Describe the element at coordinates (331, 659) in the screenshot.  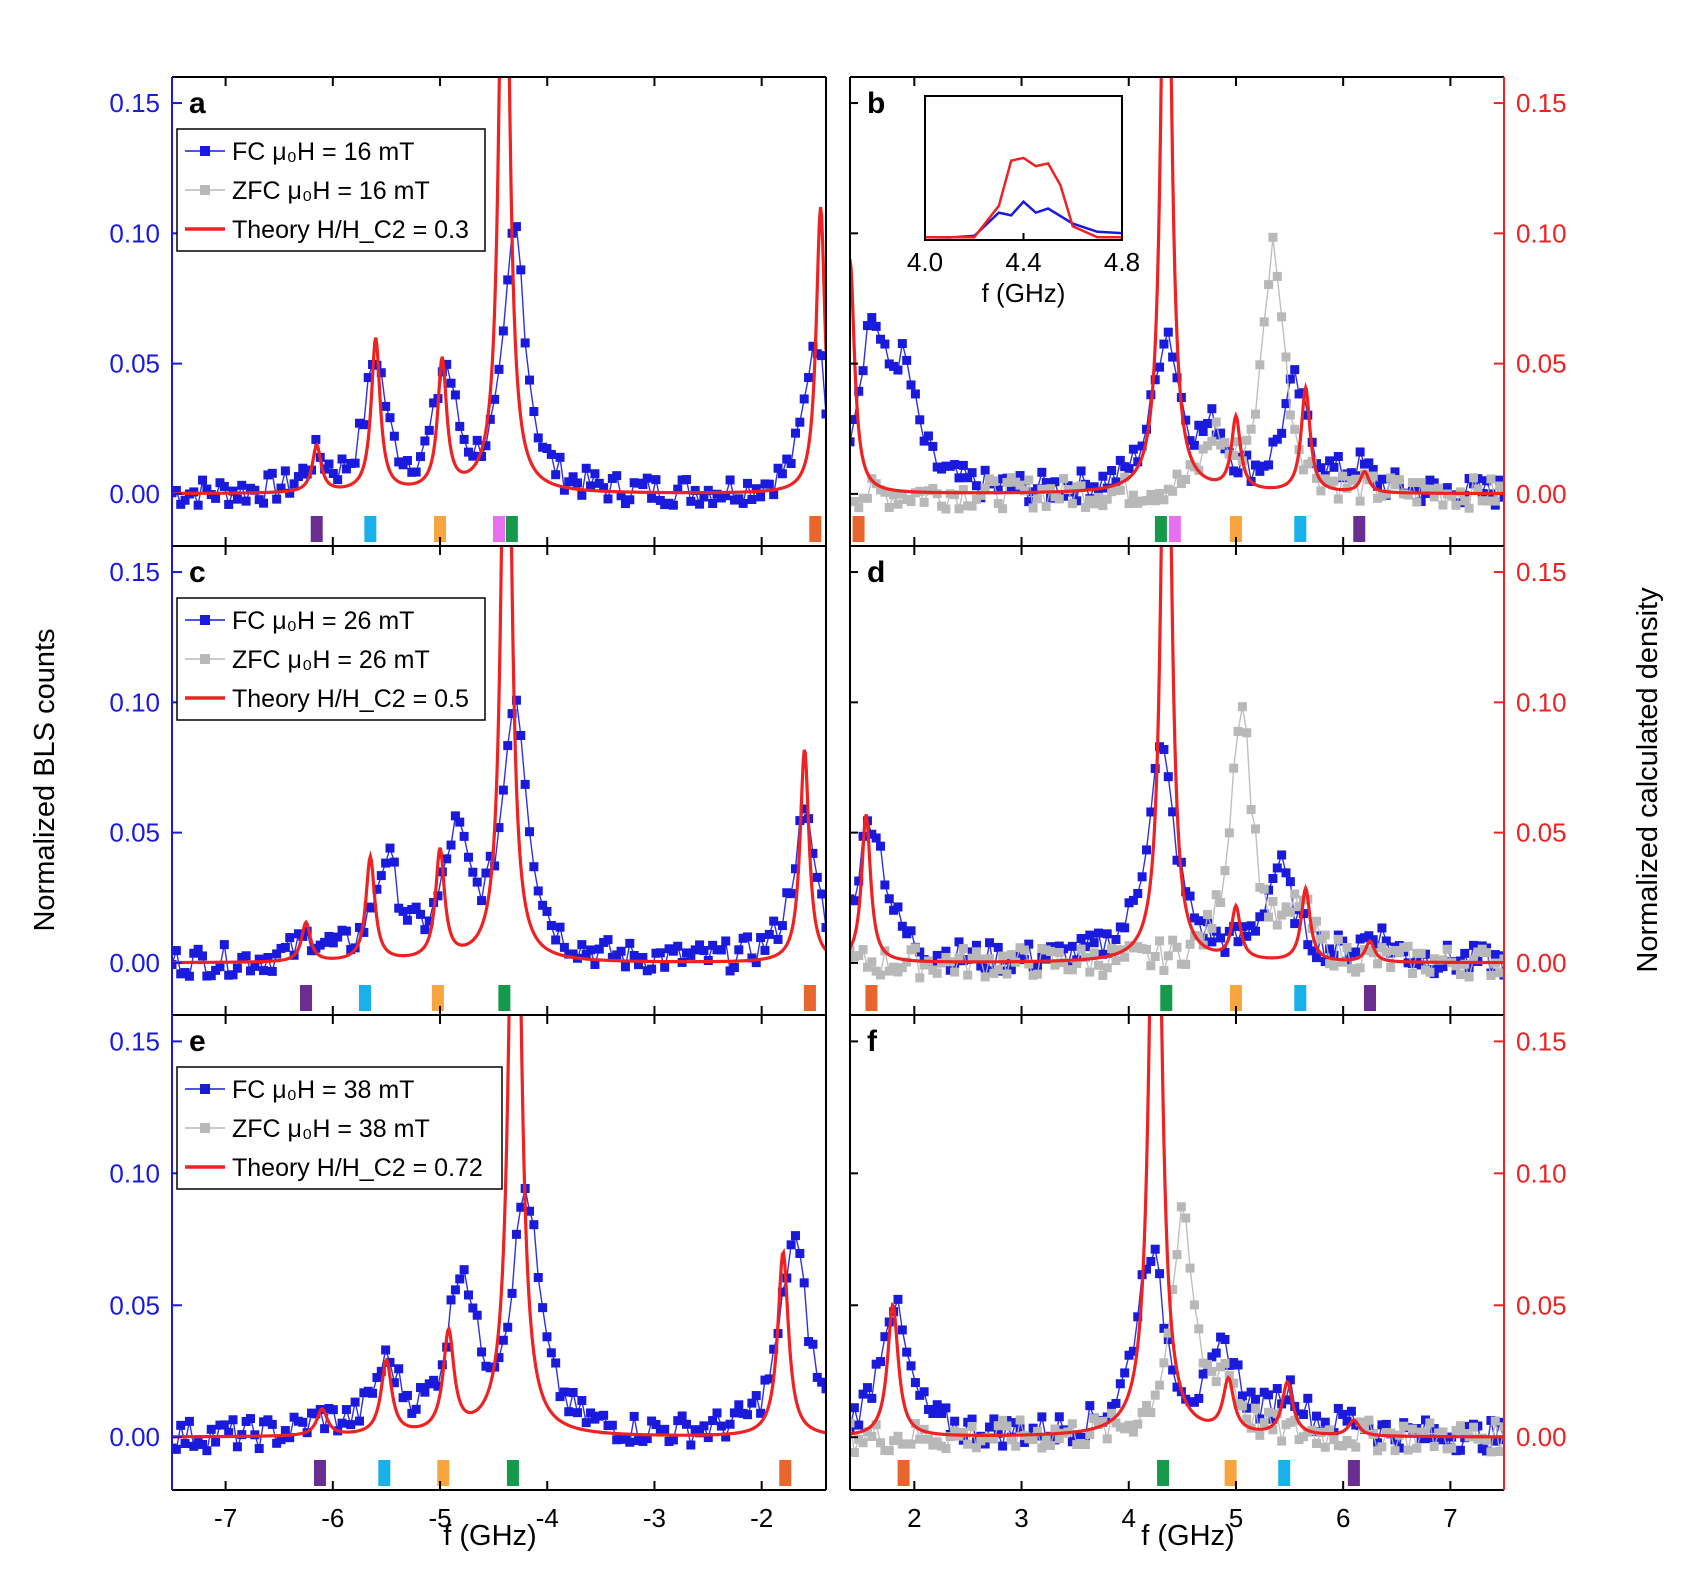
I see `legend-box` at that location.